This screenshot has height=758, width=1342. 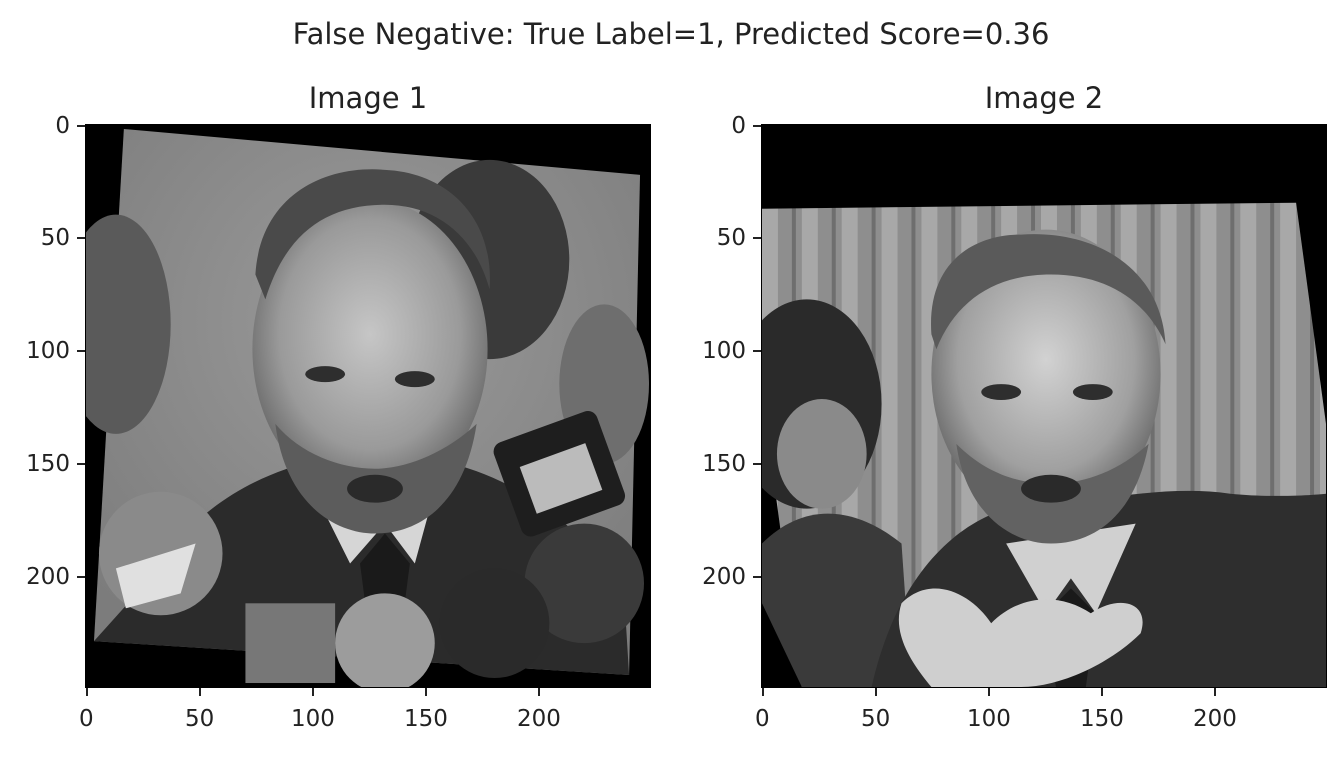 I want to click on panel-2-ytick-label: 0, so click(x=738, y=126).